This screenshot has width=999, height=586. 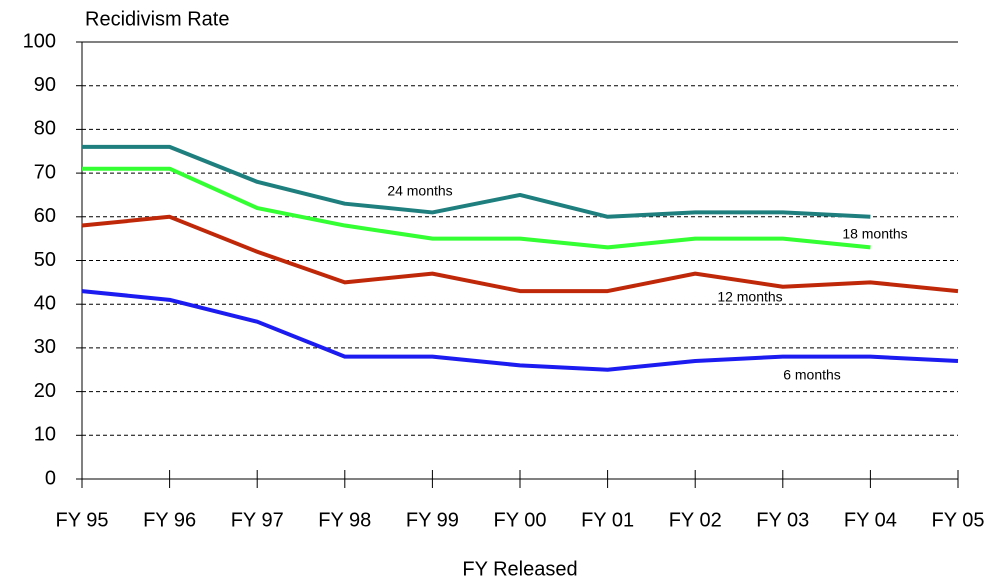 I want to click on y-tick-label: 100, so click(x=39, y=41).